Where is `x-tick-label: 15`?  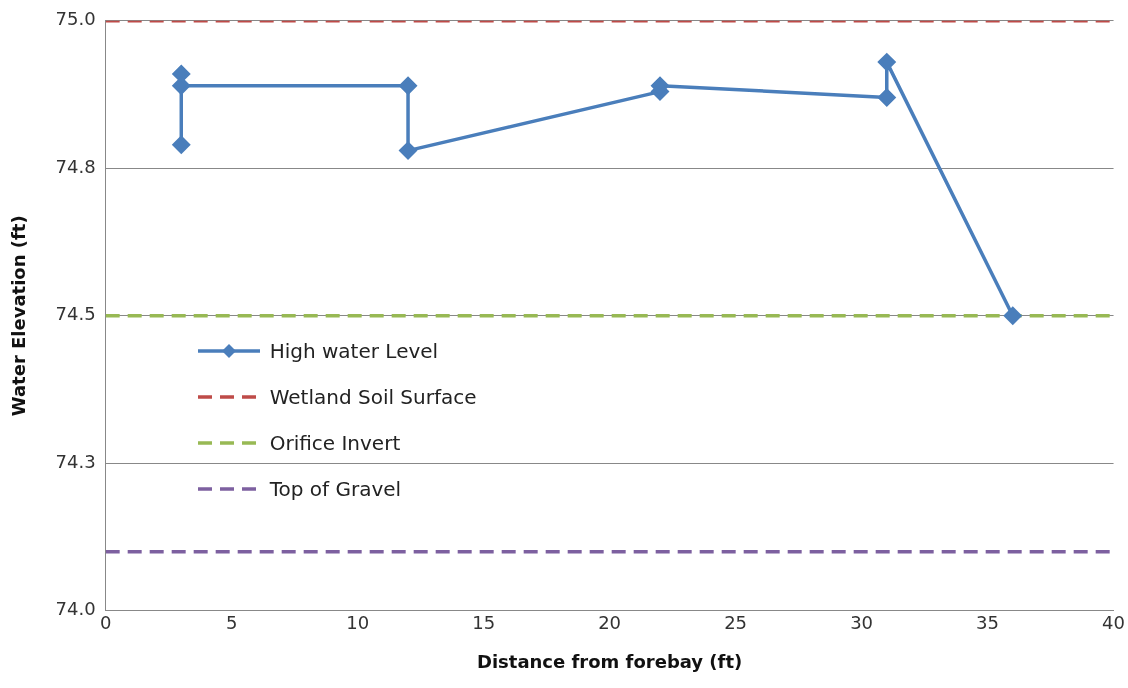 x-tick-label: 15 is located at coordinates (484, 623).